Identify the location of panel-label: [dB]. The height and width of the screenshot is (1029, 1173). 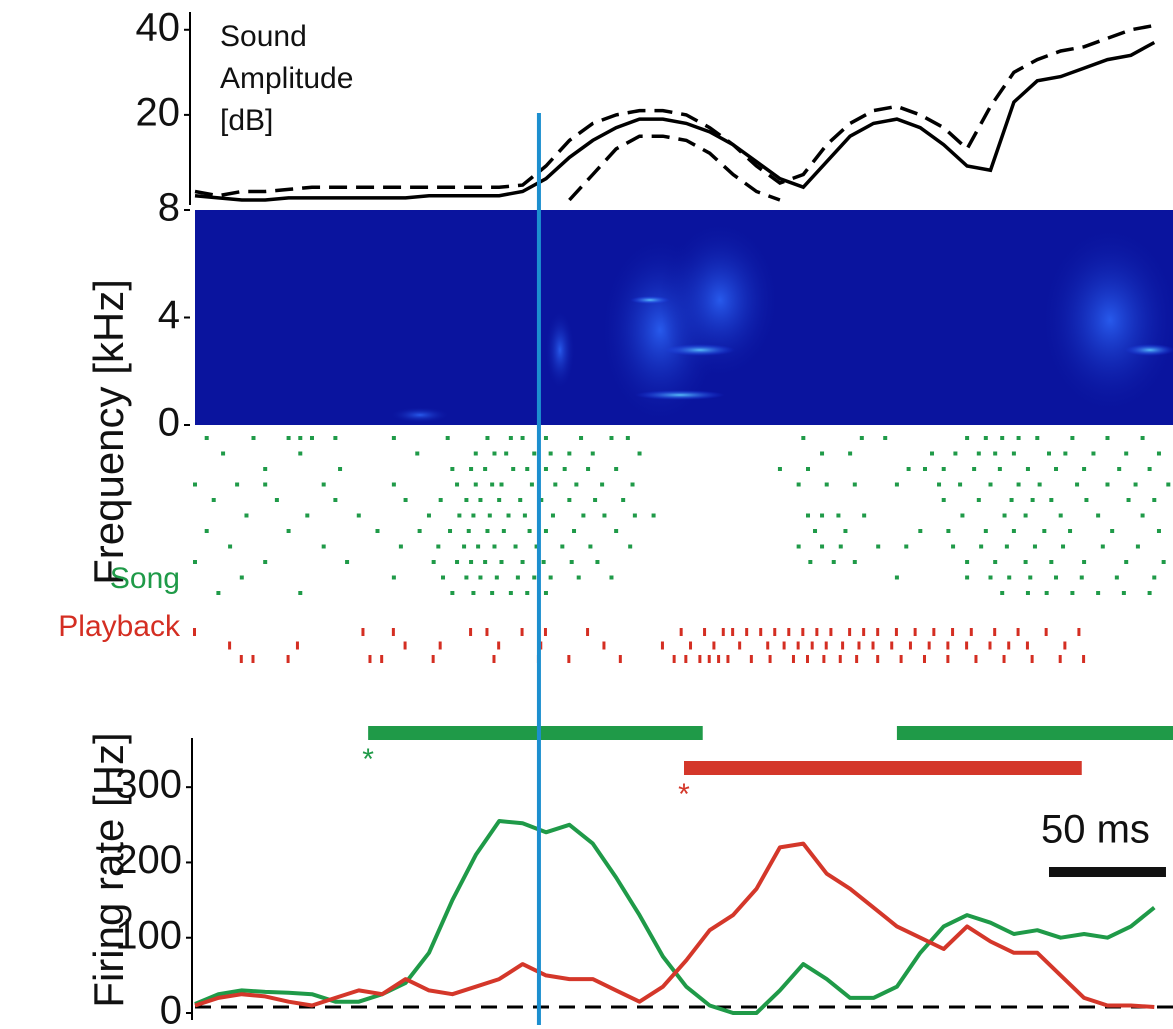
(246, 120).